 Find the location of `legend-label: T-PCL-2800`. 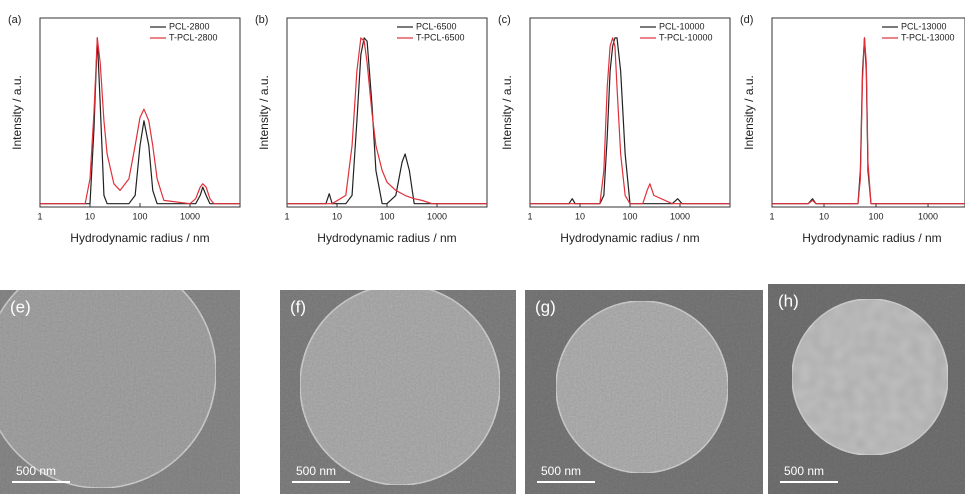

legend-label: T-PCL-2800 is located at coordinates (193, 37).